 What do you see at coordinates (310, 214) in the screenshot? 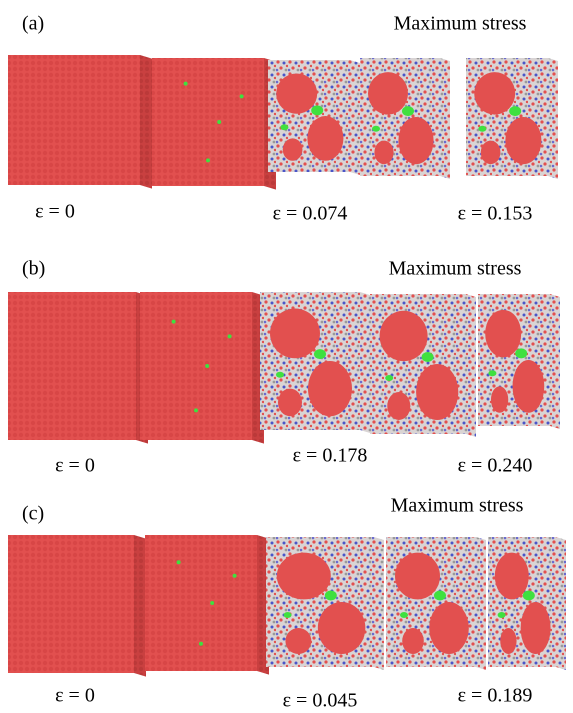
I see `strain-label: ε = 0.074` at bounding box center [310, 214].